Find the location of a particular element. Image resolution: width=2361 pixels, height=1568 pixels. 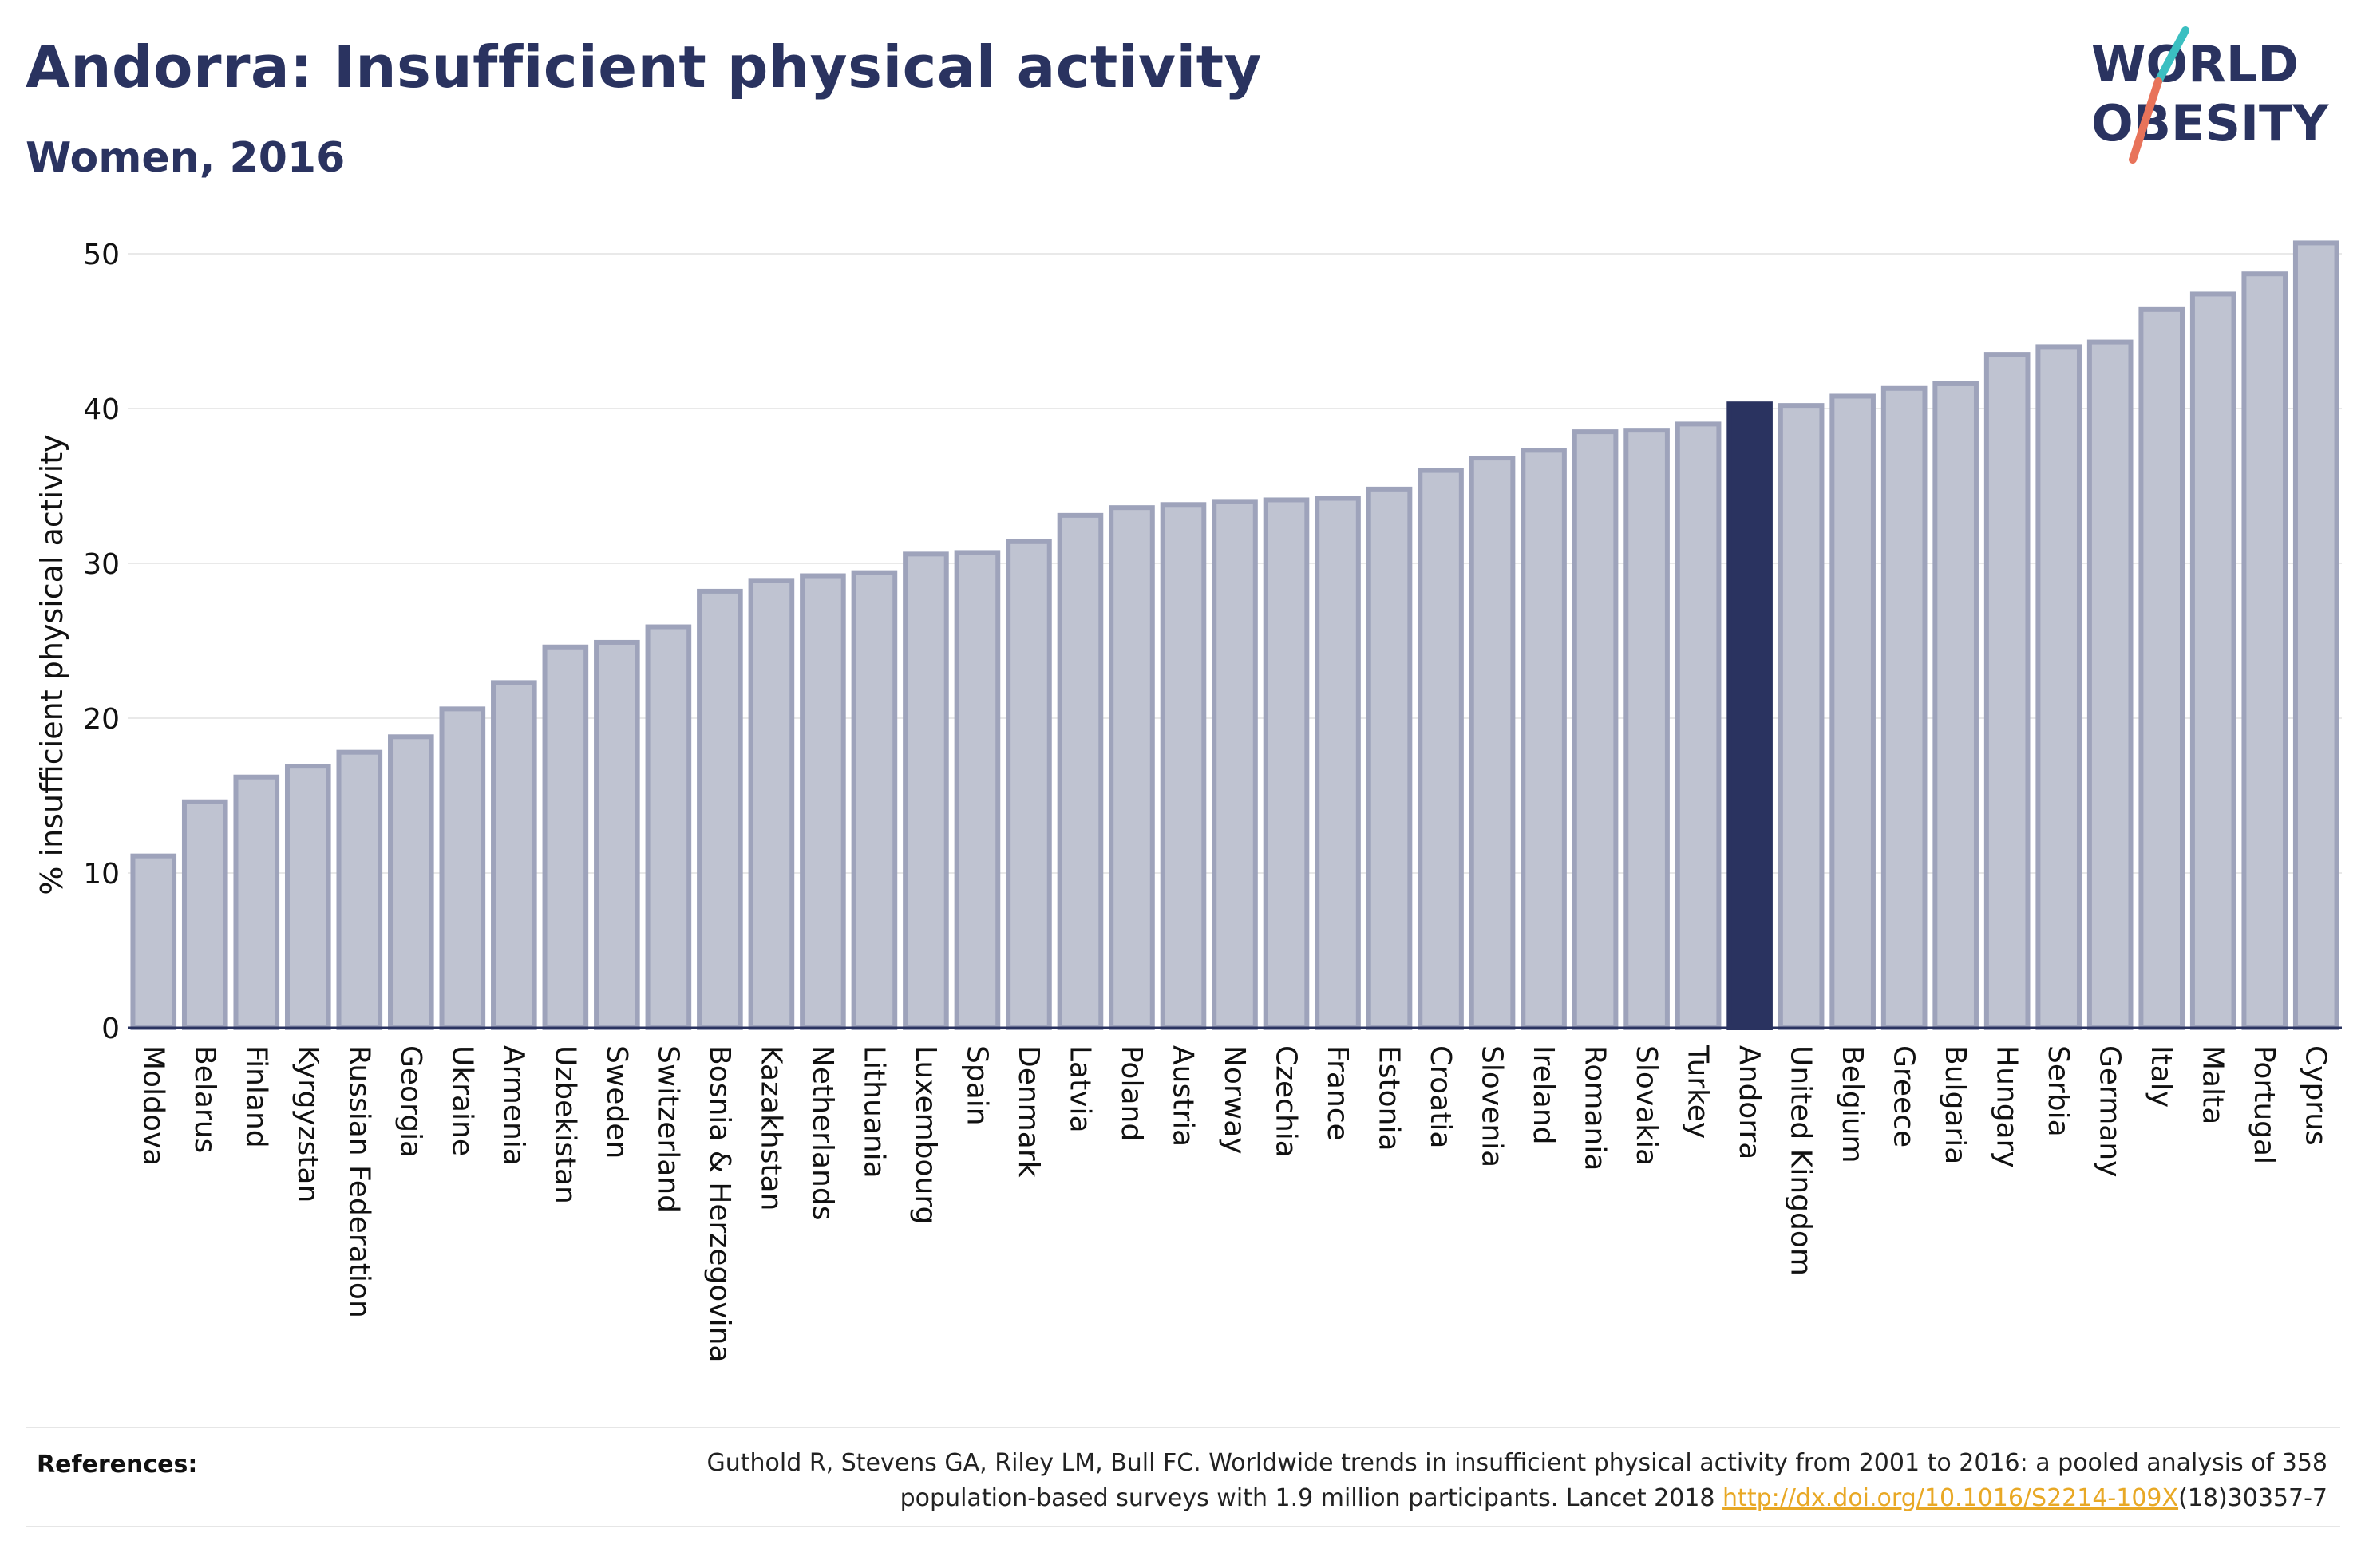

y-axis-label: % insufficient physical activity is located at coordinates (51, 664).